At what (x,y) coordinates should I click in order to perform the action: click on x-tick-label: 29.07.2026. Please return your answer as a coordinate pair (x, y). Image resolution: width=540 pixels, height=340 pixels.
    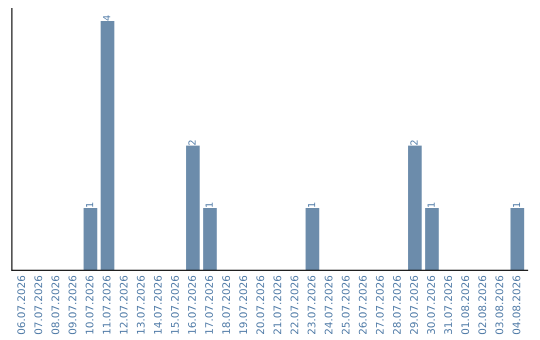
    Looking at the image, I should click on (414, 305).